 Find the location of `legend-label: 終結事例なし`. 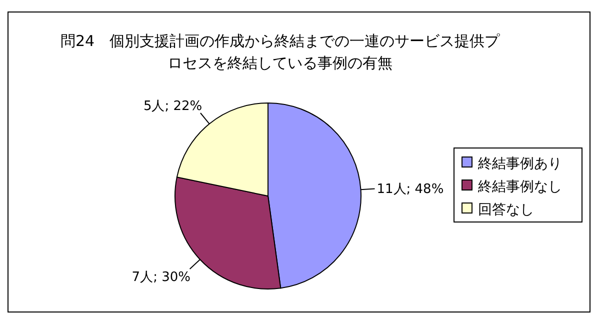

legend-label: 終結事例なし is located at coordinates (519, 187).